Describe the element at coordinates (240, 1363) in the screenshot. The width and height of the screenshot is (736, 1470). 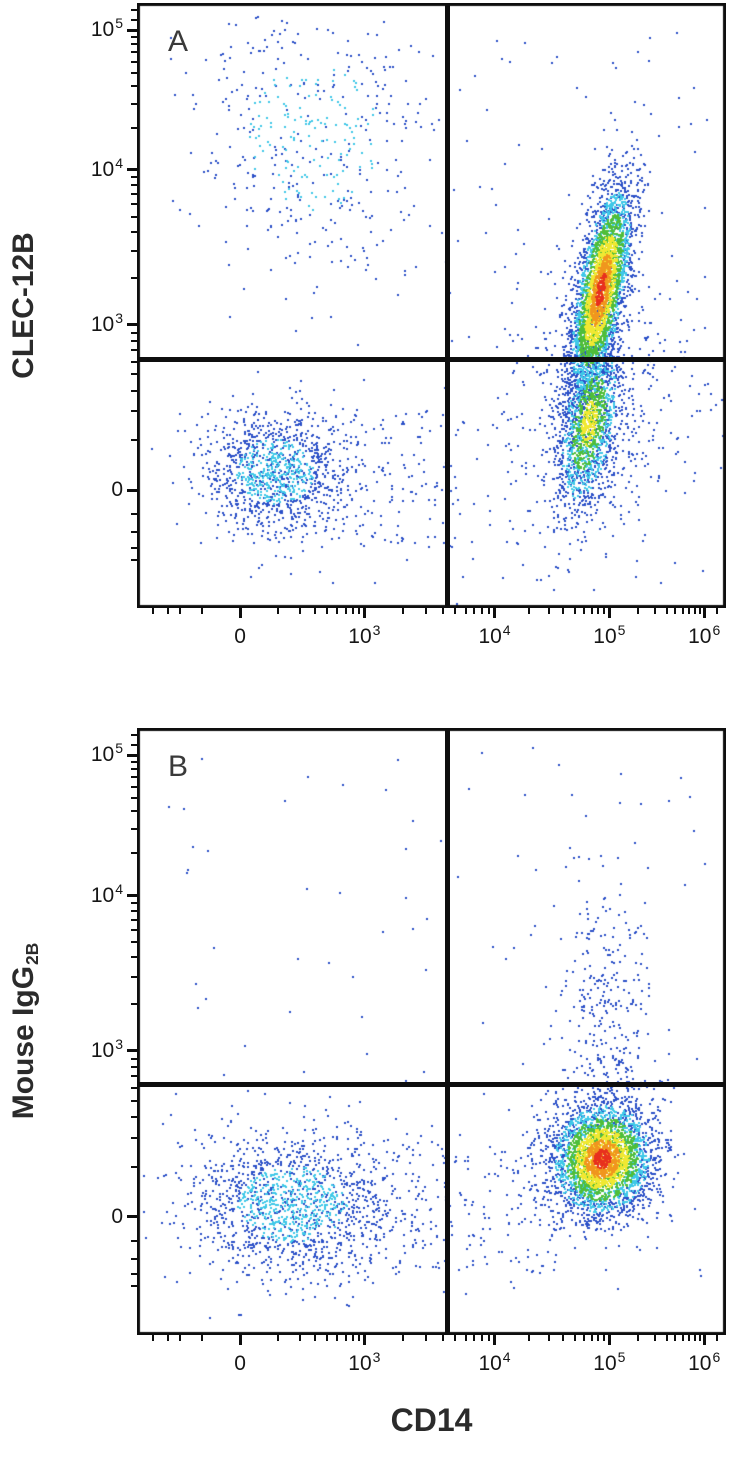
I see `x-axis-tick-label: 0` at that location.